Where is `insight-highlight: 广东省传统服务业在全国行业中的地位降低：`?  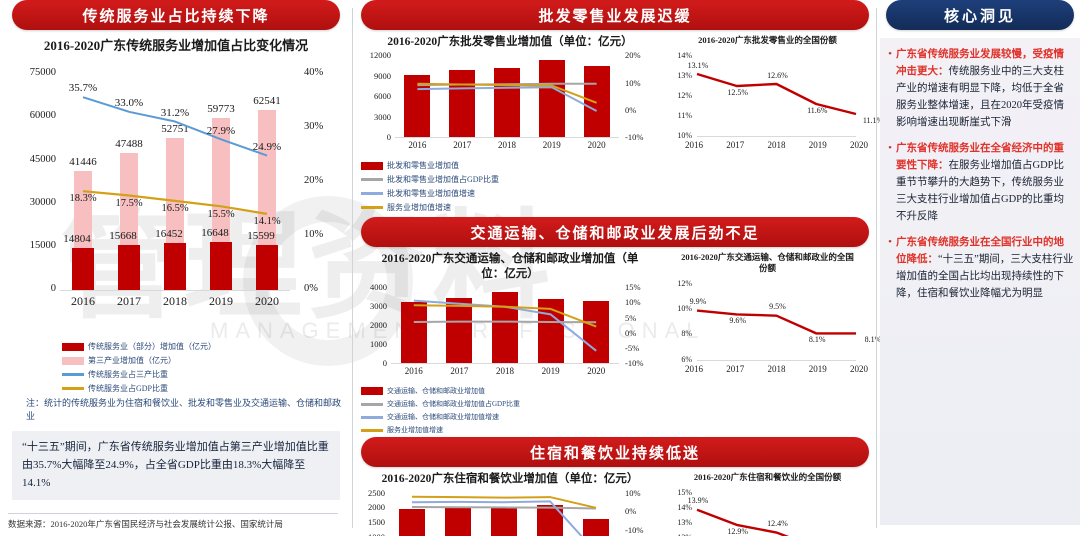
insight-highlight: 广东省传统服务业在全国行业中的地位降低： is located at coordinates (980, 251).